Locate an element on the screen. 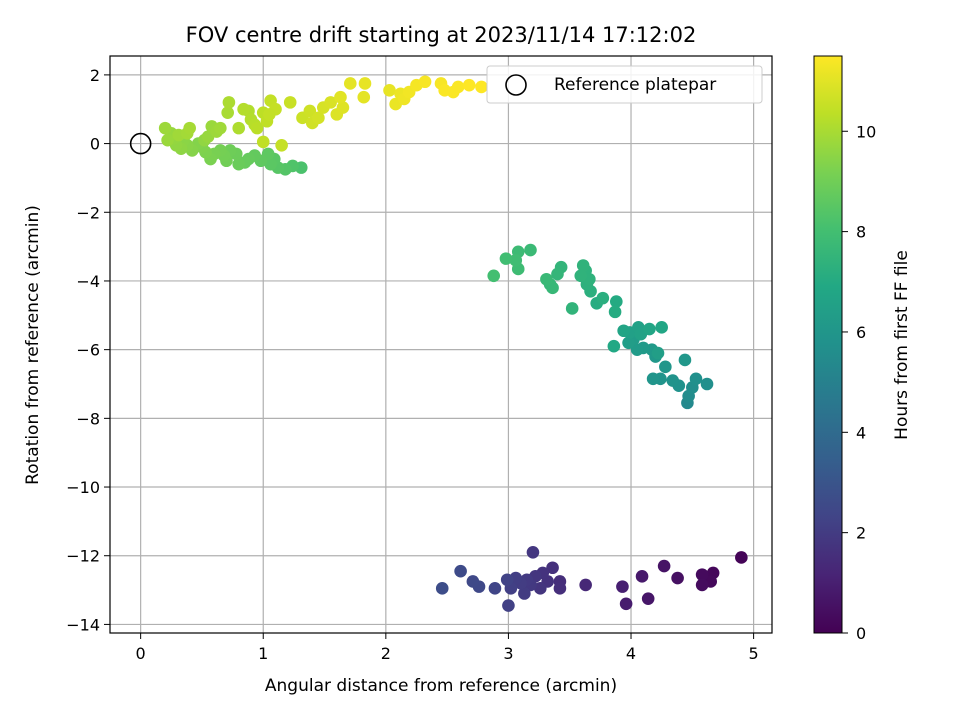 Image resolution: width=960 pixels, height=720 pixels. x-axis-ticks: 0 1 2 3 4 5 is located at coordinates (447, 648).